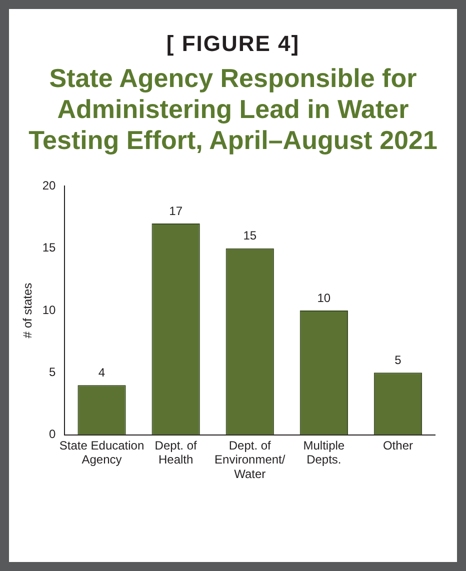 The height and width of the screenshot is (571, 466). I want to click on y-tick-label: 20, so click(49, 185).